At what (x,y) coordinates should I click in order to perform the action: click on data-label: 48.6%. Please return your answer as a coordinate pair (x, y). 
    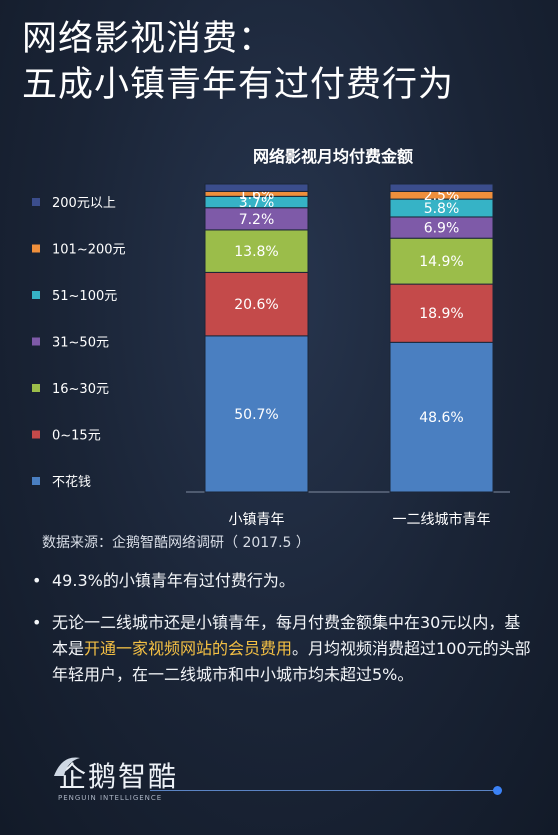
    Looking at the image, I should click on (441, 418).